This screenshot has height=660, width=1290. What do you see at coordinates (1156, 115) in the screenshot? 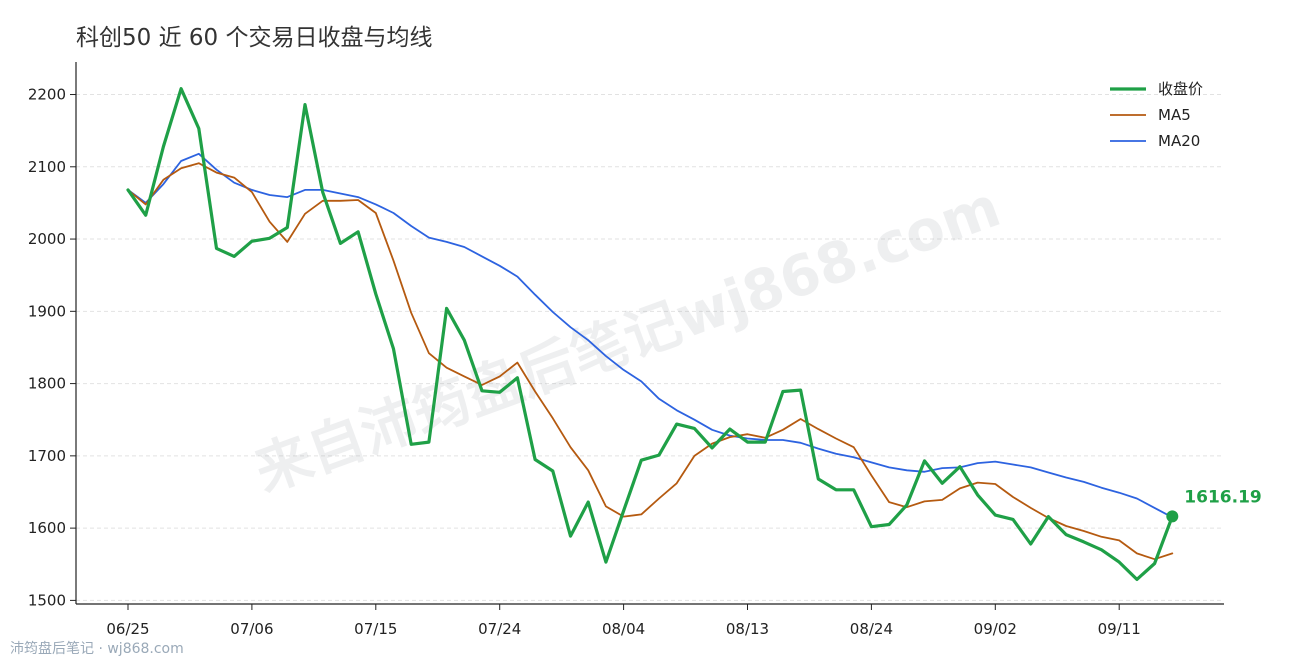
I see `legend: 收盘价 MA5 MA20` at bounding box center [1156, 115].